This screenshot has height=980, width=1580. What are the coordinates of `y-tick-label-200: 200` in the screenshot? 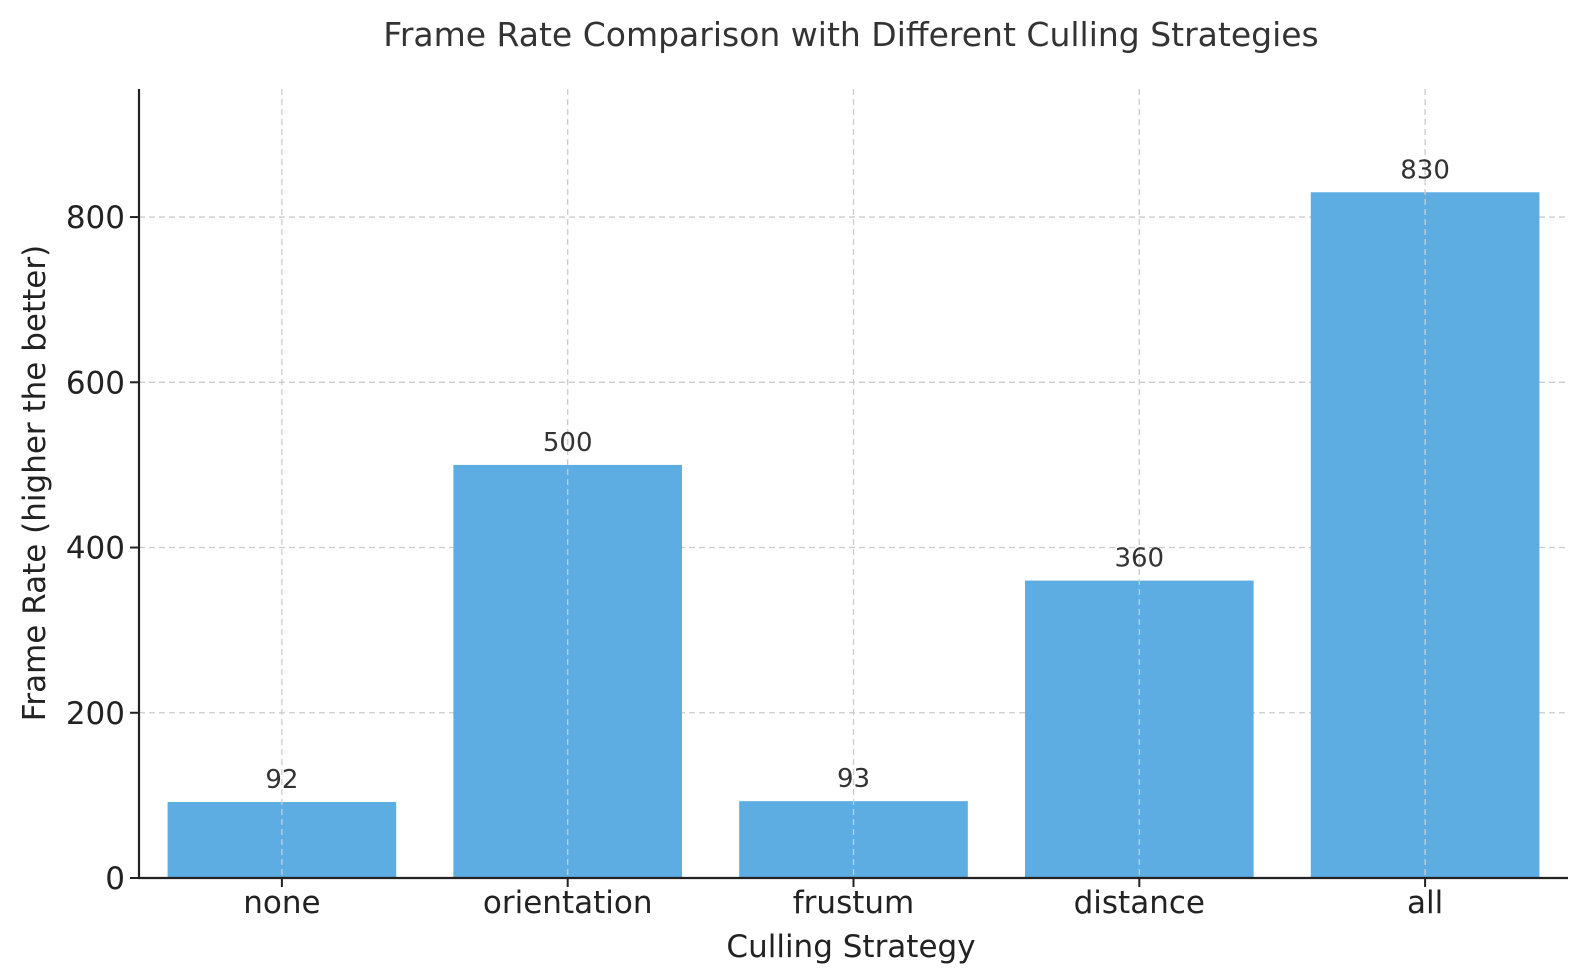 It's located at (95, 714).